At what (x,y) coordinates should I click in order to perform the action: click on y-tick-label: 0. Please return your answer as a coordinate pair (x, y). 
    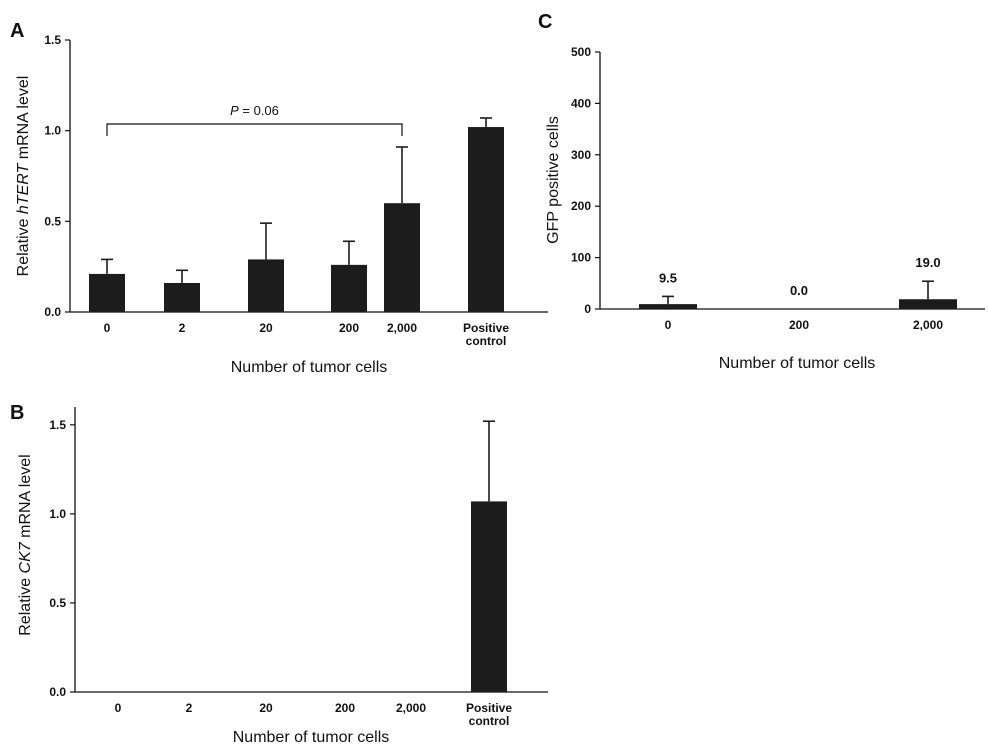
    Looking at the image, I should click on (587, 309).